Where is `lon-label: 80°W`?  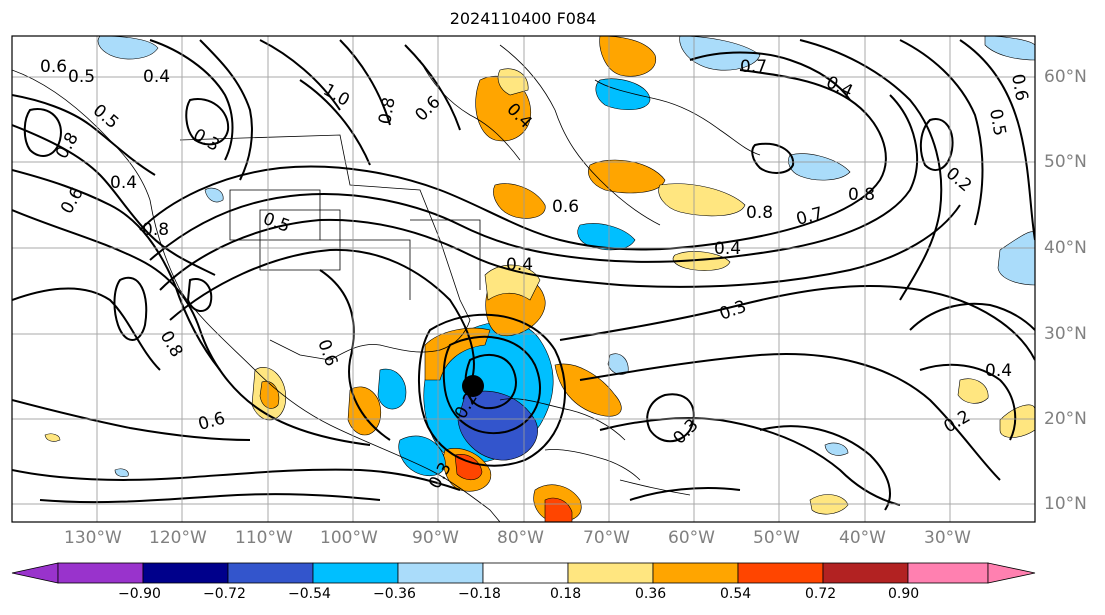
lon-label: 80°W is located at coordinates (520, 538).